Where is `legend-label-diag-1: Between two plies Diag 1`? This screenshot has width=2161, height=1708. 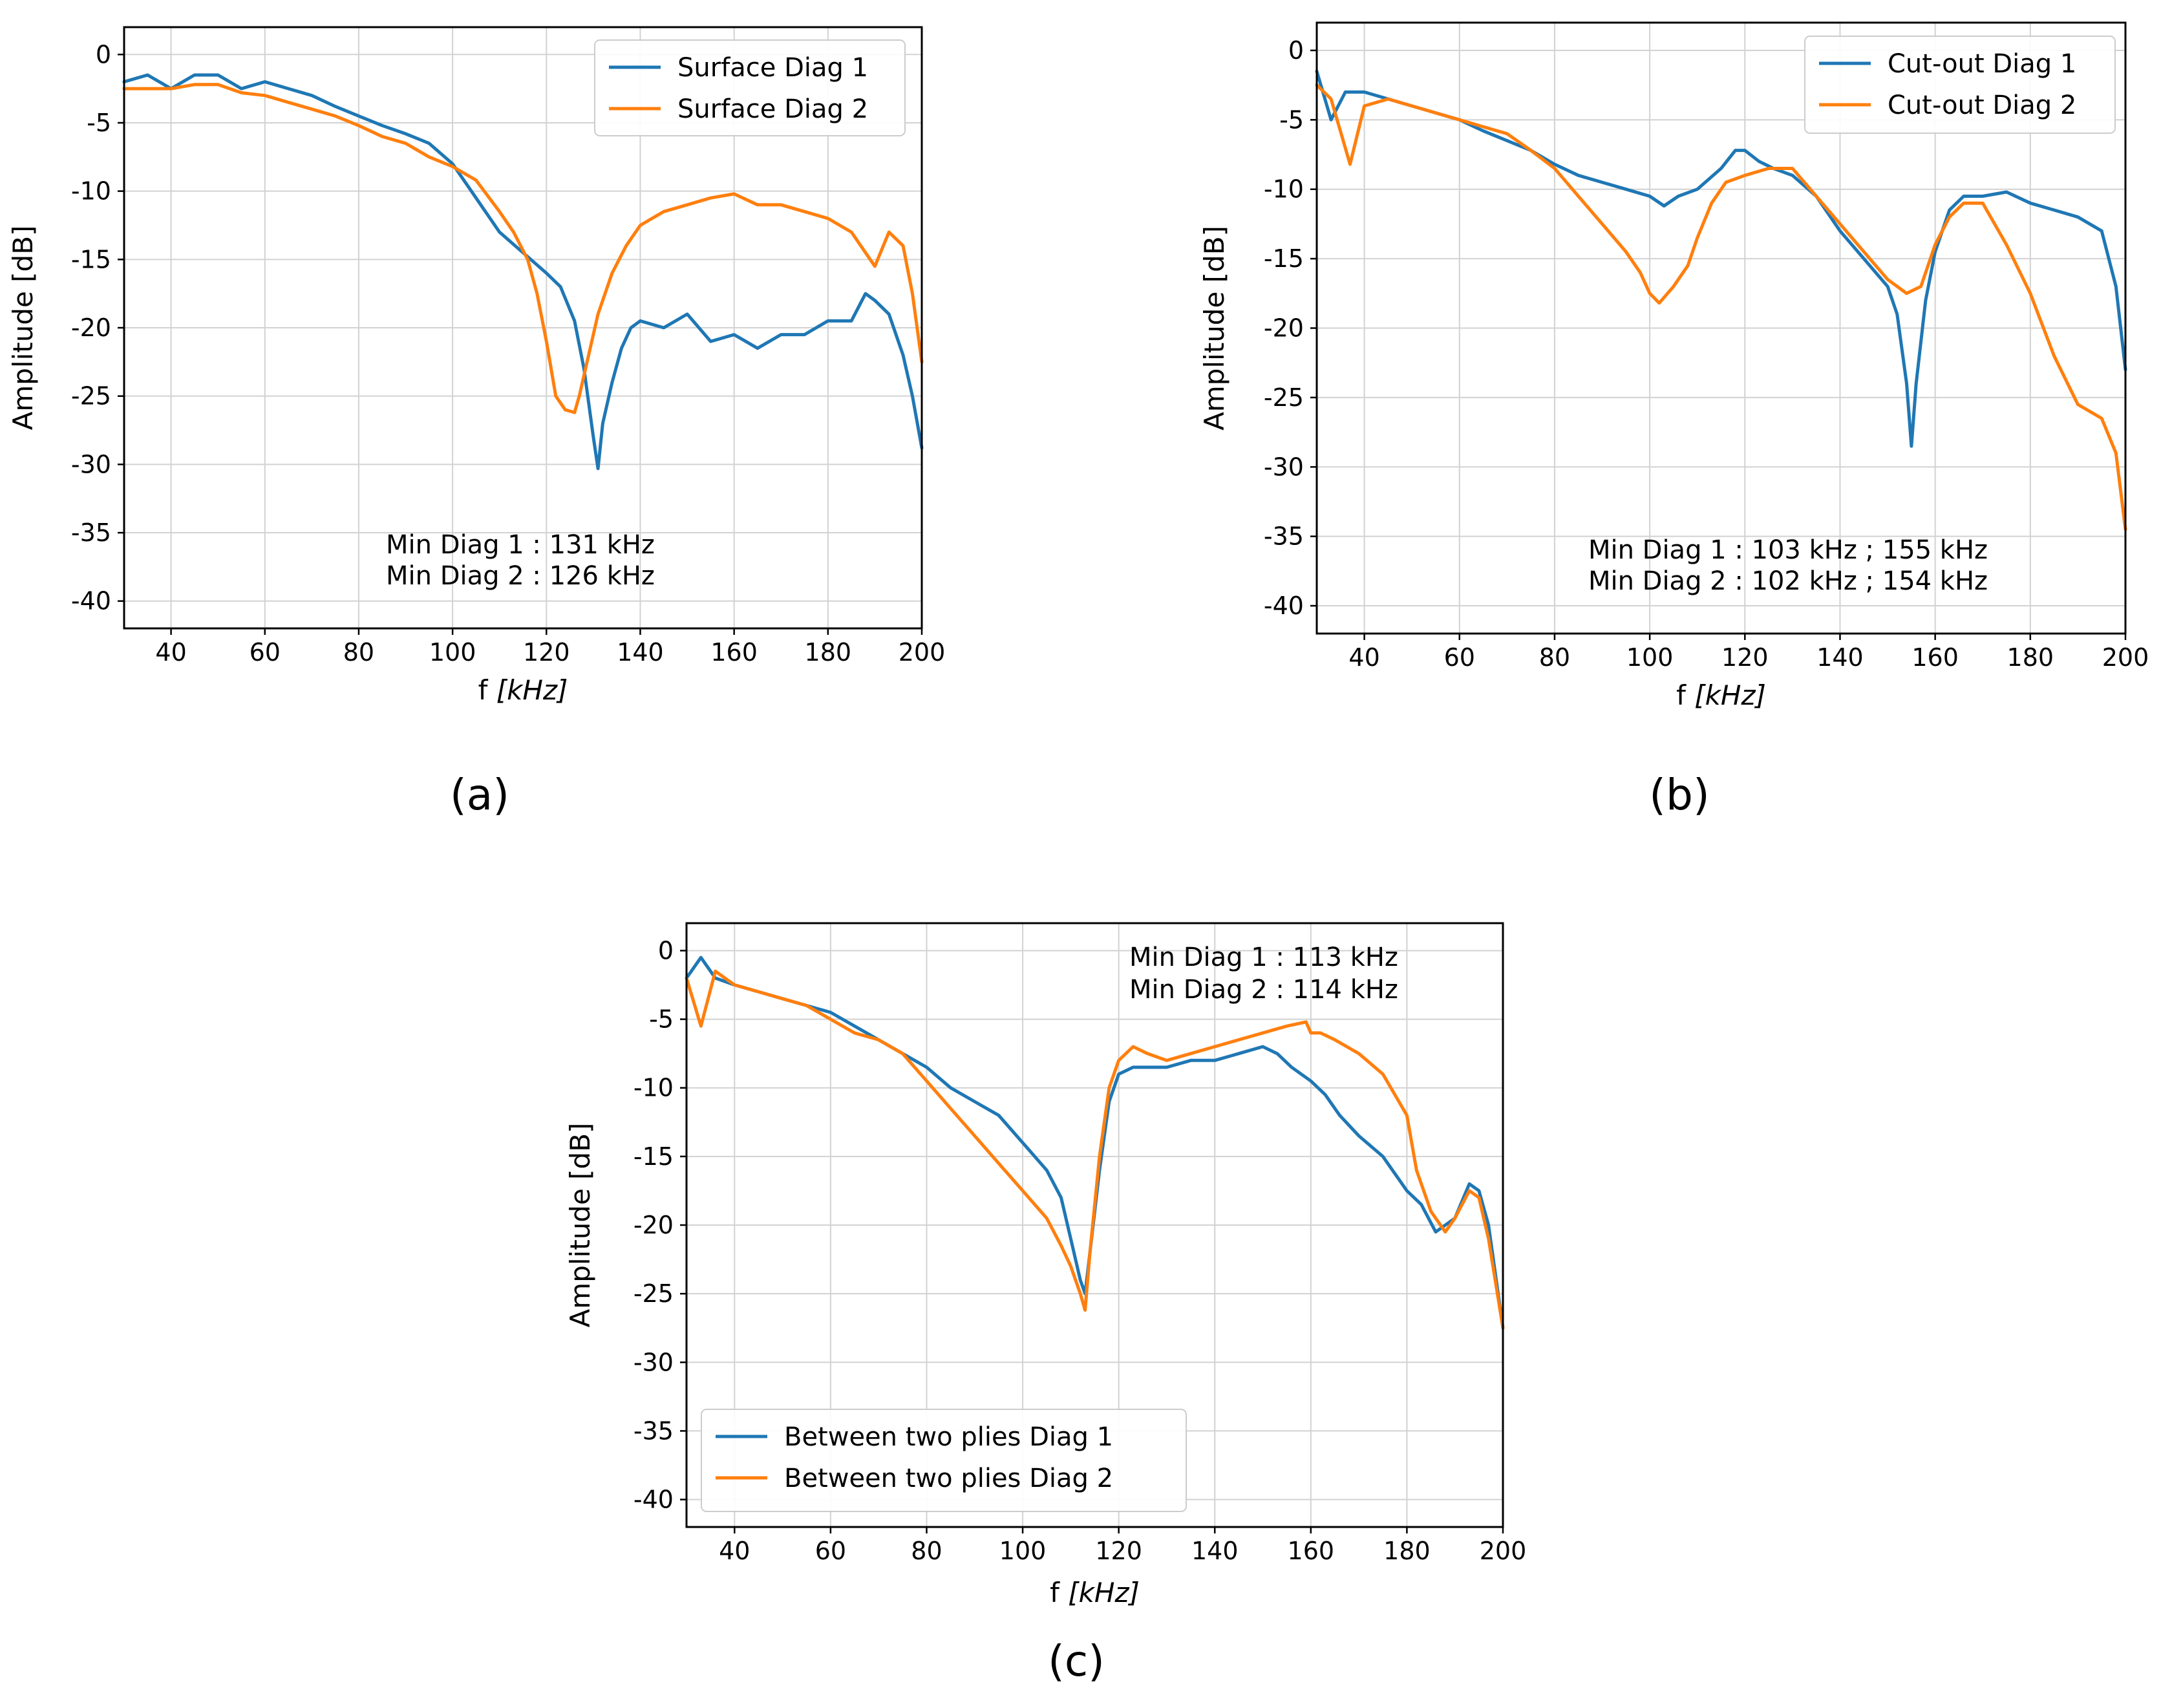
legend-label-diag-1: Between two plies Diag 1 is located at coordinates (949, 1437).